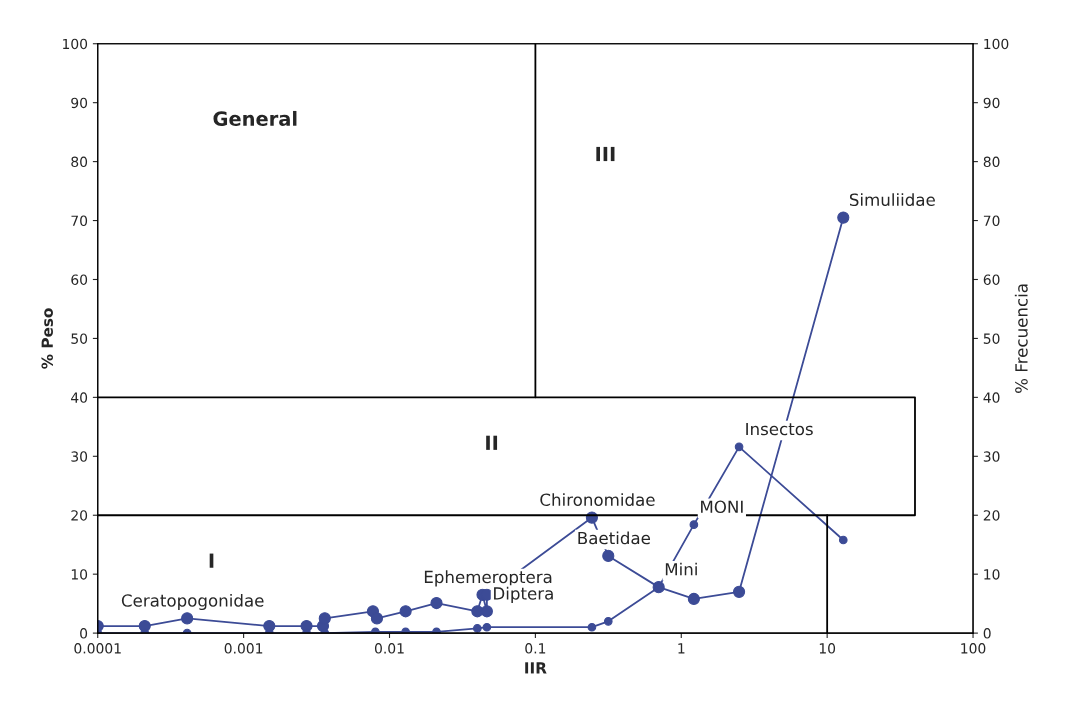 The width and height of the screenshot is (1074, 717). I want to click on x-tick-label: 1, so click(681, 648).